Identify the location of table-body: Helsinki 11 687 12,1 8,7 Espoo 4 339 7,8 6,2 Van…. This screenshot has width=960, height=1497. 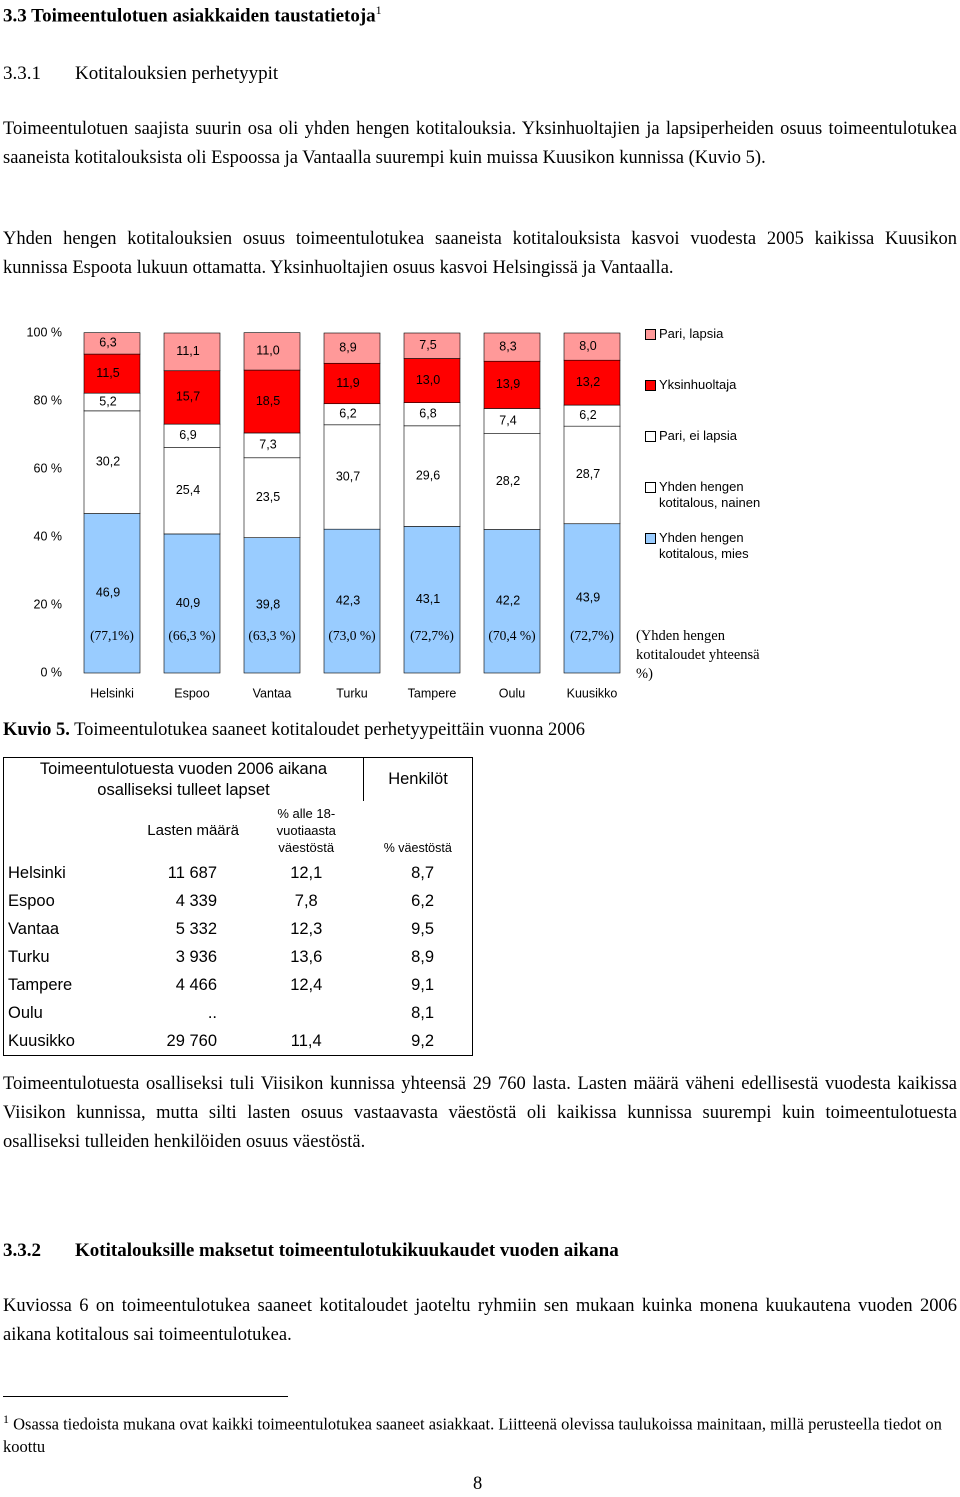
(238, 957).